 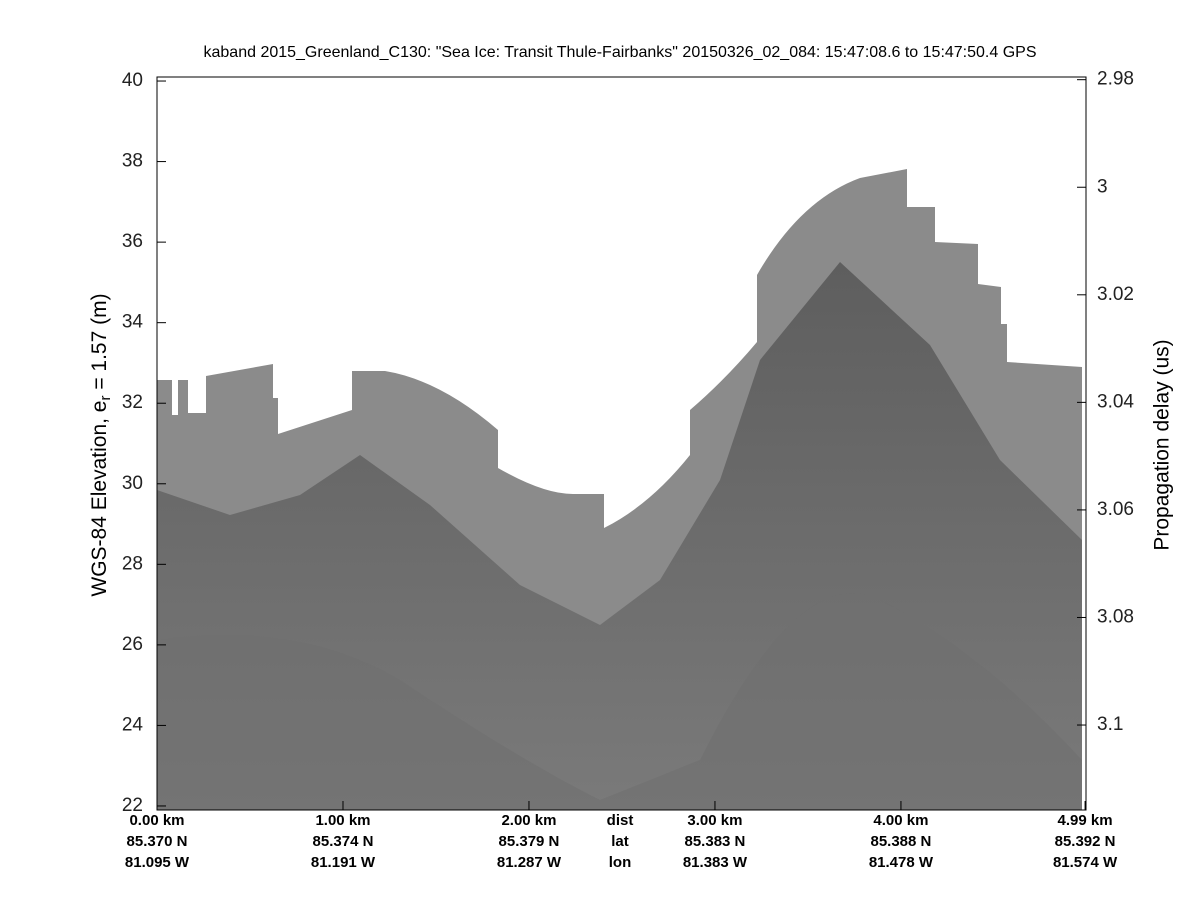 I want to click on y2-tick-label: 3.08, so click(x=1115, y=616).